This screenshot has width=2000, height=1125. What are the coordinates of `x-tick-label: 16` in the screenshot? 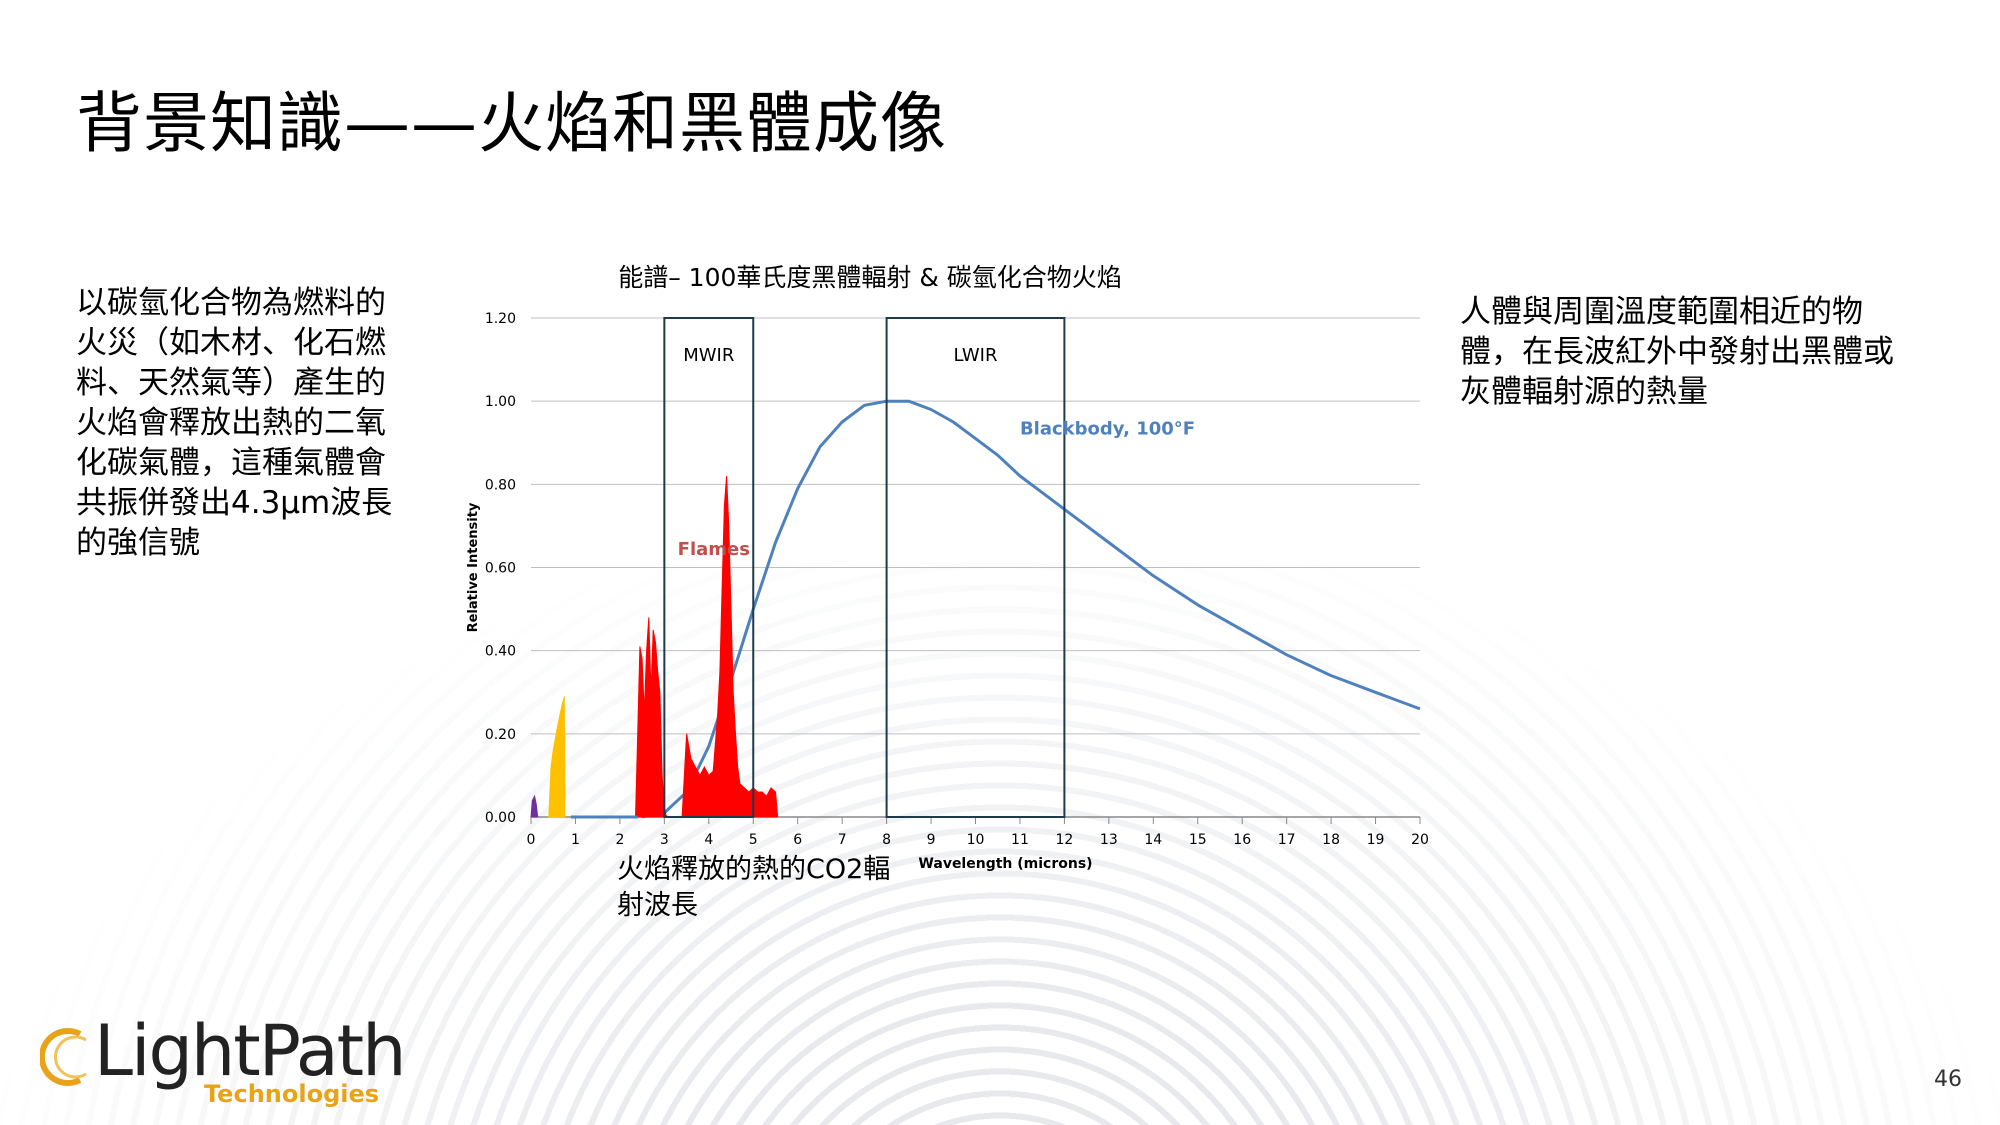 It's located at (1242, 840).